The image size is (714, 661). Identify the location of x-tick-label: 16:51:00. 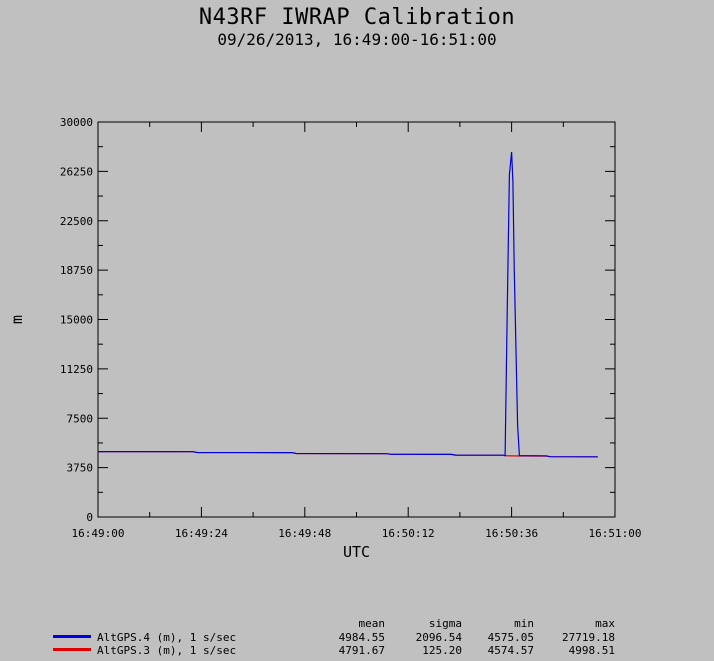
(615, 533).